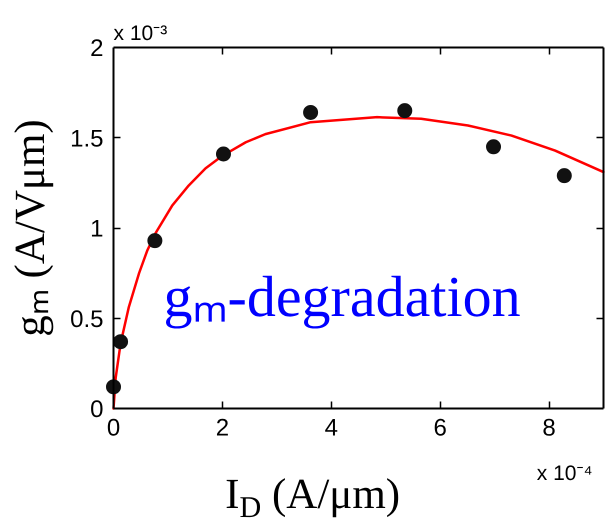  Describe the element at coordinates (564, 474) in the screenshot. I see `text: x 10⁻⁴` at that location.